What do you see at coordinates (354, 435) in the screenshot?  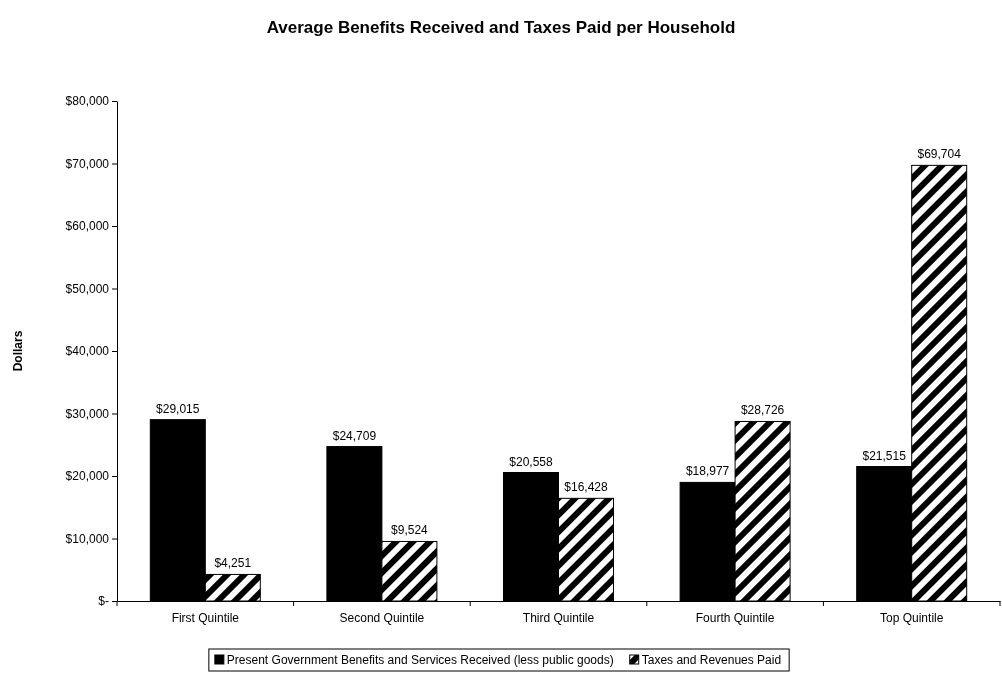 I see `data-label: $24,709` at bounding box center [354, 435].